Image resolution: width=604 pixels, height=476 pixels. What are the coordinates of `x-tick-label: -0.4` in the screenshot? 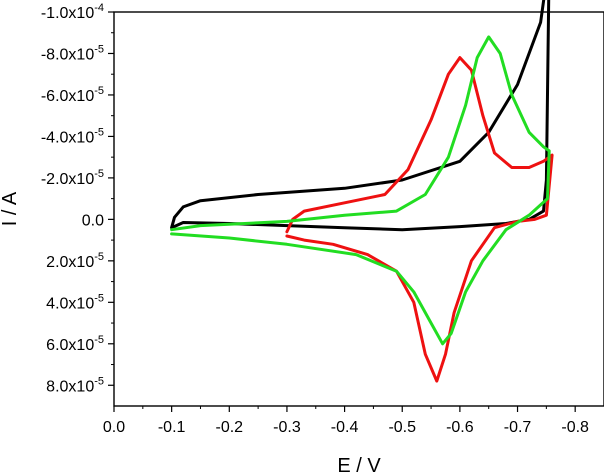 It's located at (345, 427).